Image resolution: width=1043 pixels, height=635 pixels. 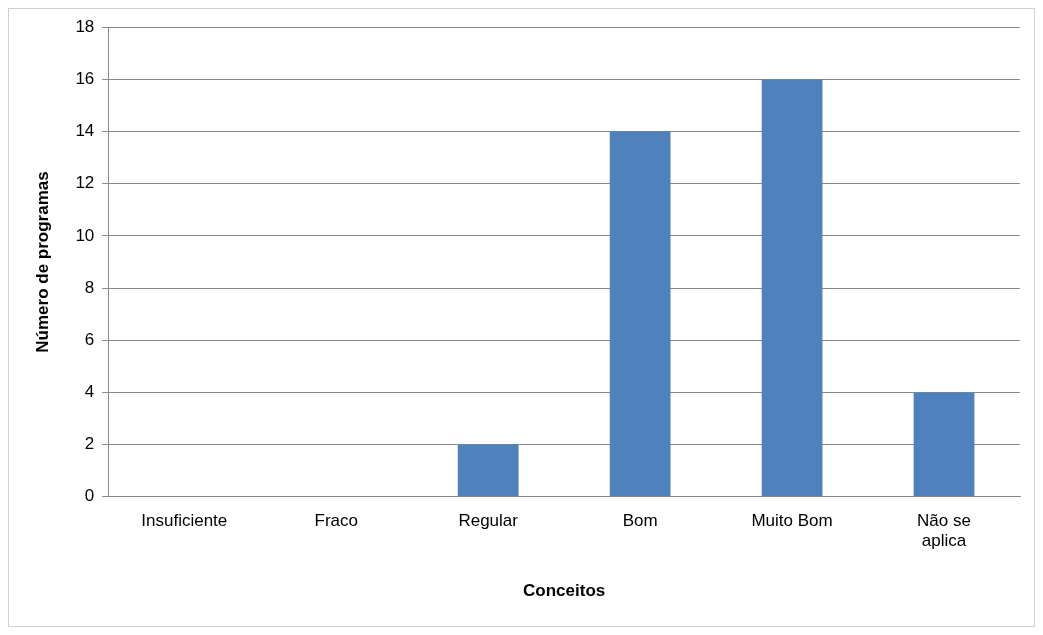 I want to click on y-tick-label: 8, so click(x=89, y=287).